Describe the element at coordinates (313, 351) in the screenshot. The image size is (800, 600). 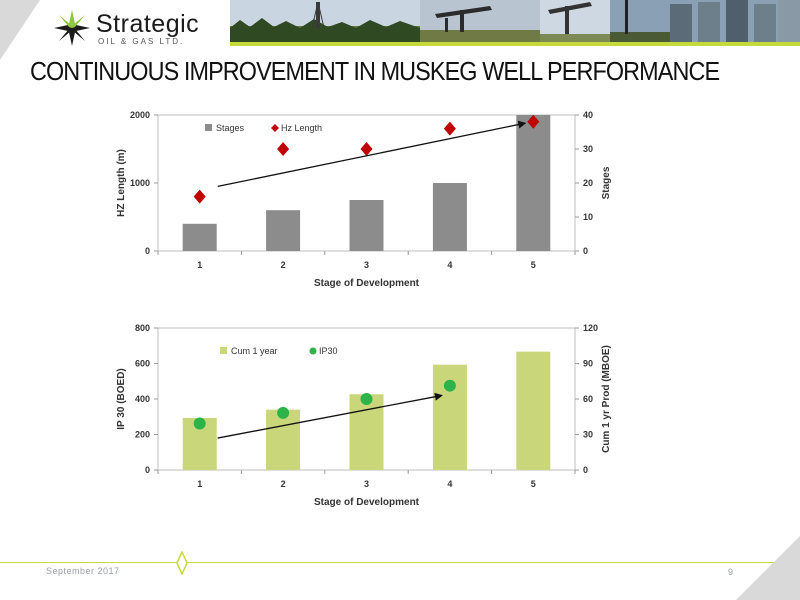
I see `legend-swatch-ip30` at that location.